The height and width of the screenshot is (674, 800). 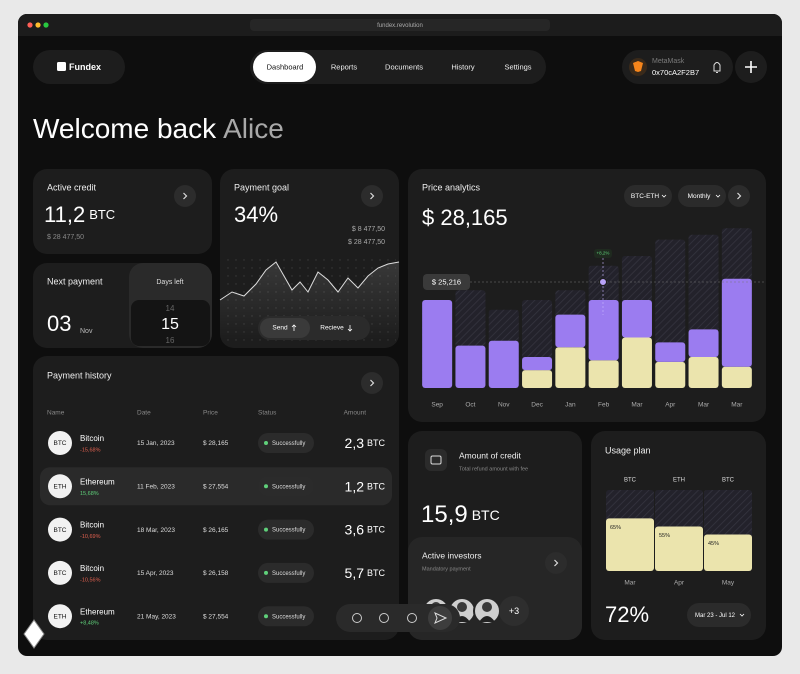 What do you see at coordinates (90, 580) in the screenshot?
I see `coin-change: -10,56%` at bounding box center [90, 580].